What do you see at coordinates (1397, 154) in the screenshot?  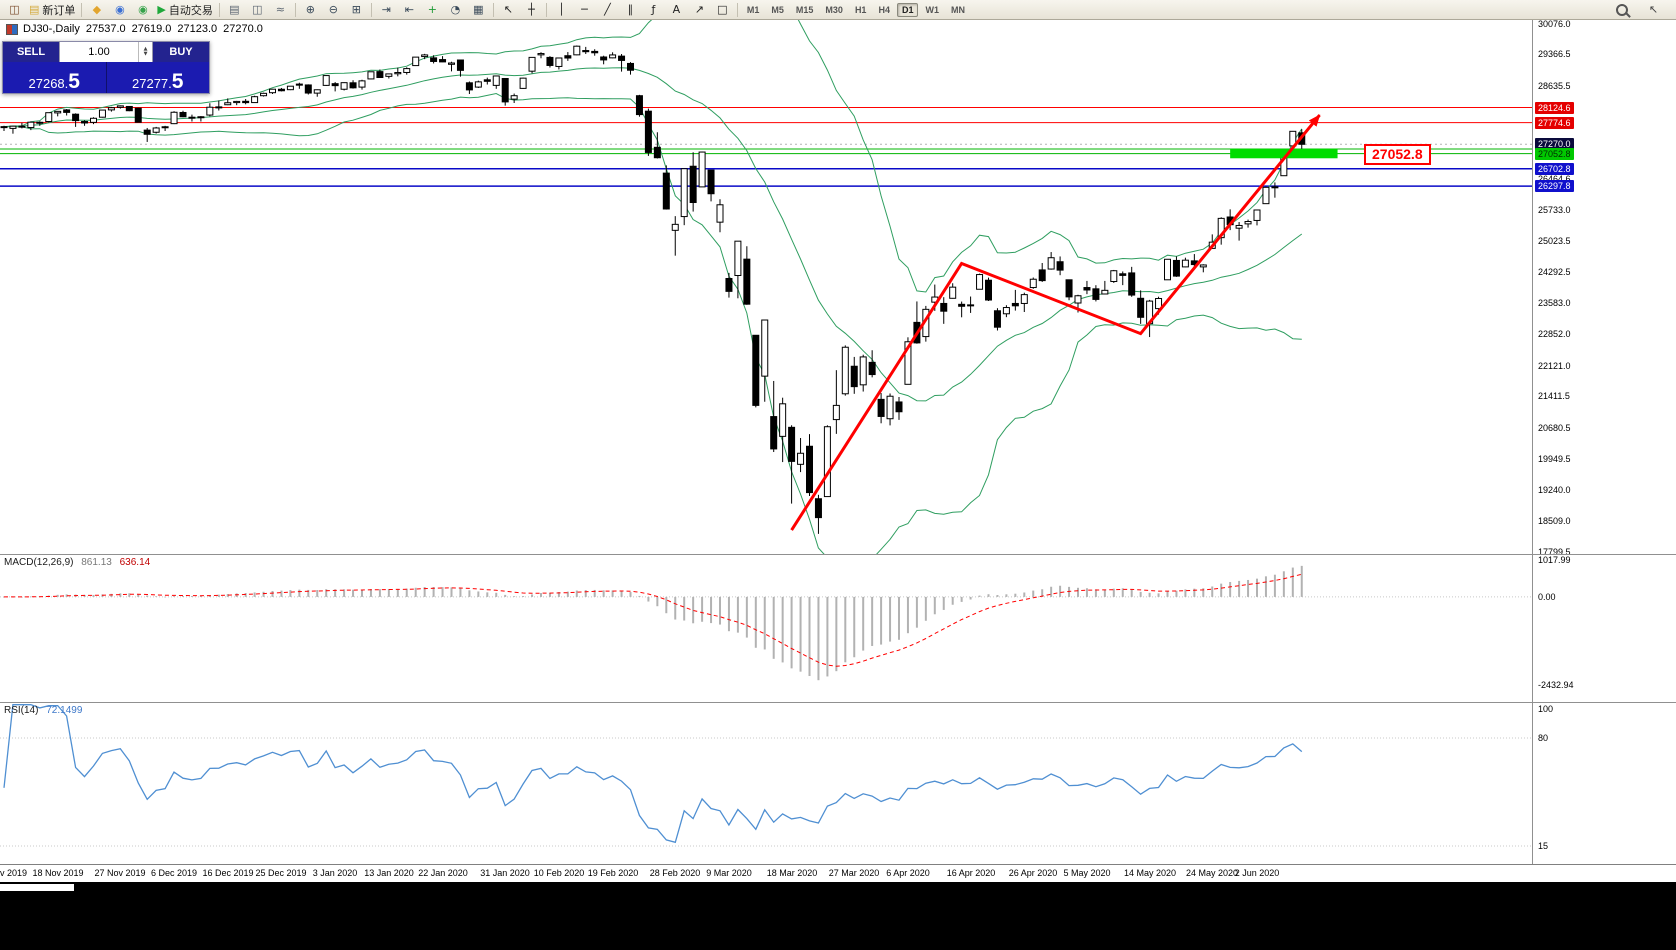 I see `price-label-annotation: 27052.8` at bounding box center [1397, 154].